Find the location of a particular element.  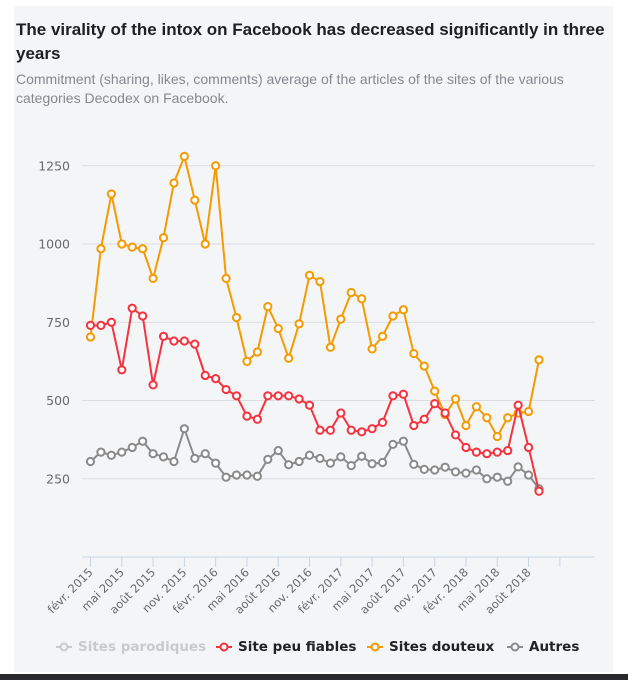

legend-item-autres: Autres is located at coordinates (543, 647).